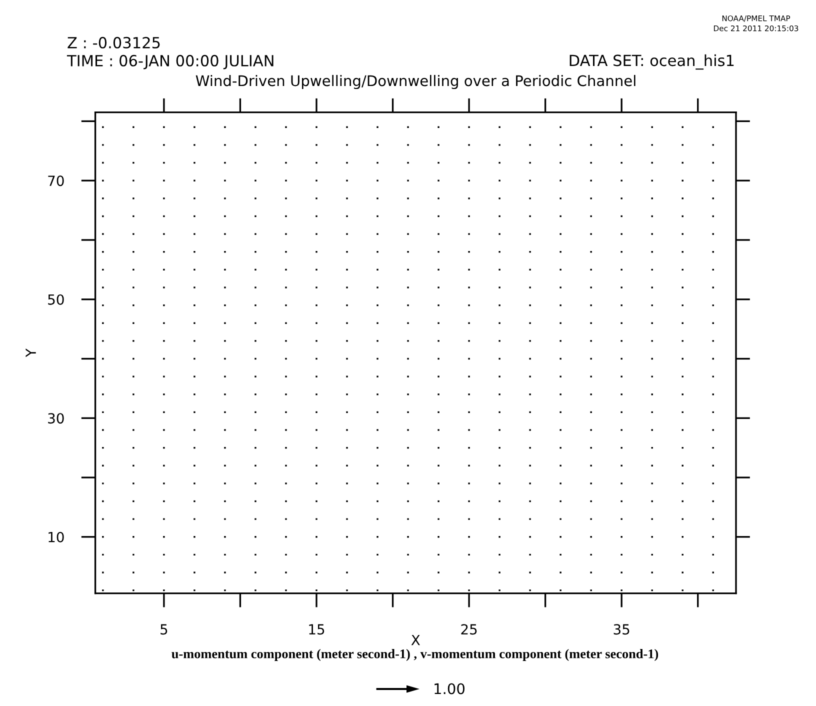  What do you see at coordinates (469, 629) in the screenshot?
I see `x-tick-label: 25` at bounding box center [469, 629].